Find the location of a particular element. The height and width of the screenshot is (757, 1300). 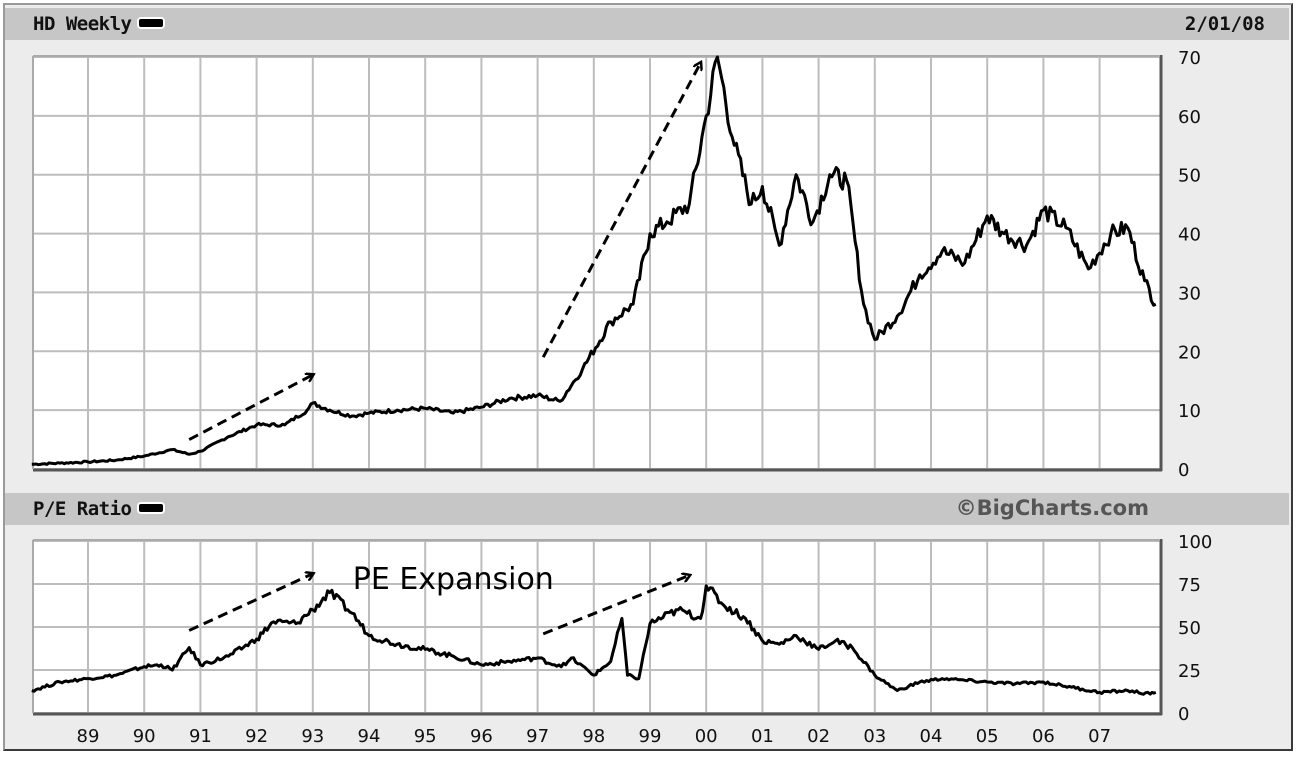

pe-chart-title-text: P/E Ratio is located at coordinates (82, 509).